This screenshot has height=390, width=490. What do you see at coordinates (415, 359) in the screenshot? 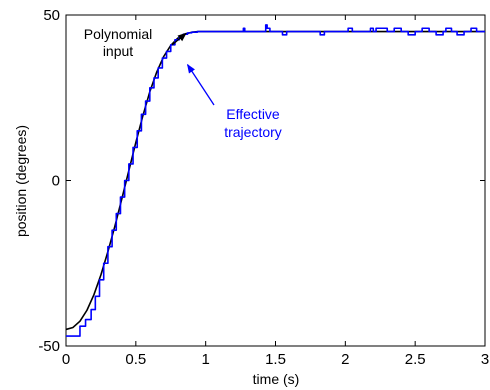
I see `x-tick-label: 2.5` at bounding box center [415, 359].